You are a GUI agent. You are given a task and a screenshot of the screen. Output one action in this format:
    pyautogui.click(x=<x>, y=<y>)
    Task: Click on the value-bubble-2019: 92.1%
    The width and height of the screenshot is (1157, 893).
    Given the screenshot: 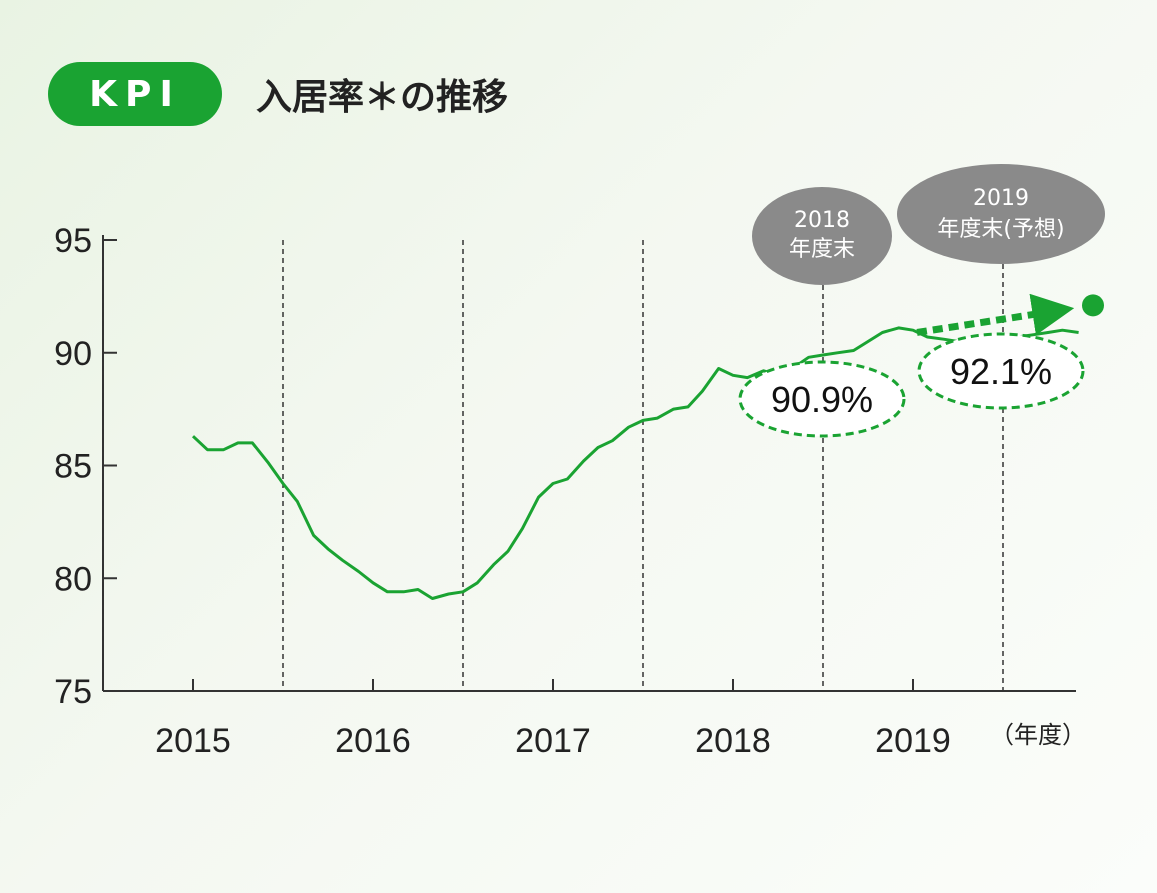 What is the action you would take?
    pyautogui.click(x=1001, y=371)
    